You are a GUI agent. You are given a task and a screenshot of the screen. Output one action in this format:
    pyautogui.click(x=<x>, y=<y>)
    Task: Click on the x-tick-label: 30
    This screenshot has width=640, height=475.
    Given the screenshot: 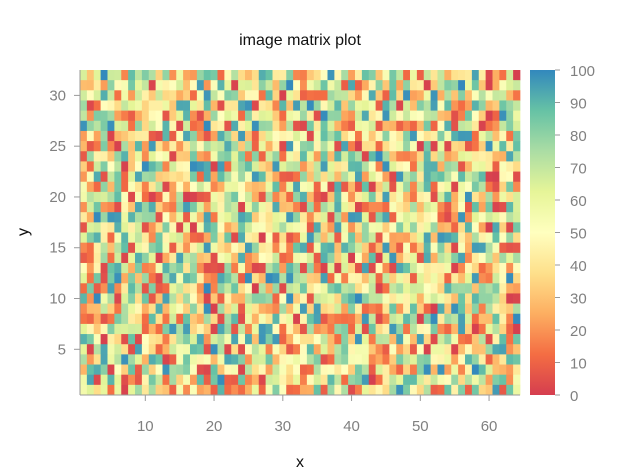 What is the action you would take?
    pyautogui.click(x=282, y=426)
    